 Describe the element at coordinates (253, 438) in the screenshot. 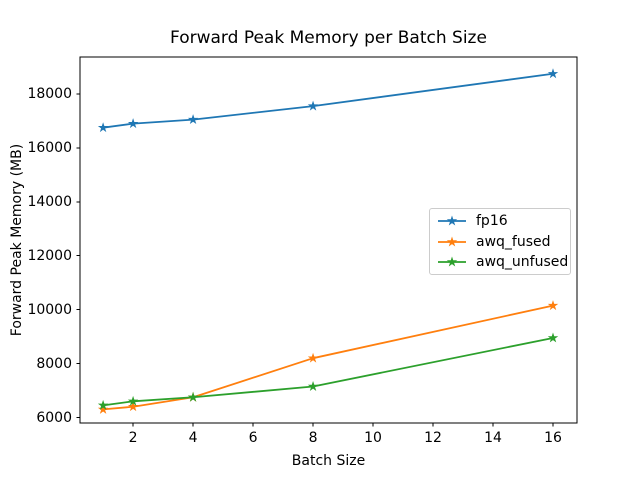

I see `x-tick-label: 6` at that location.